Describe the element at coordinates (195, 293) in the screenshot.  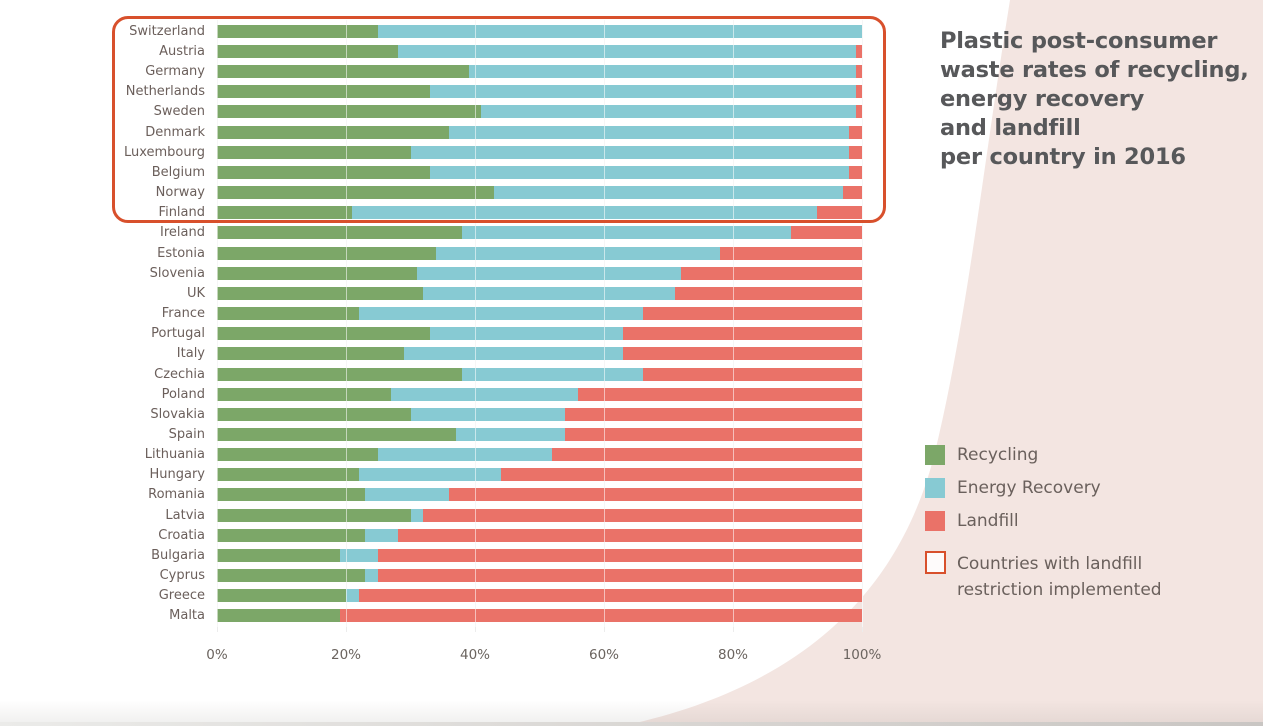
I see `country-label: UK` at that location.